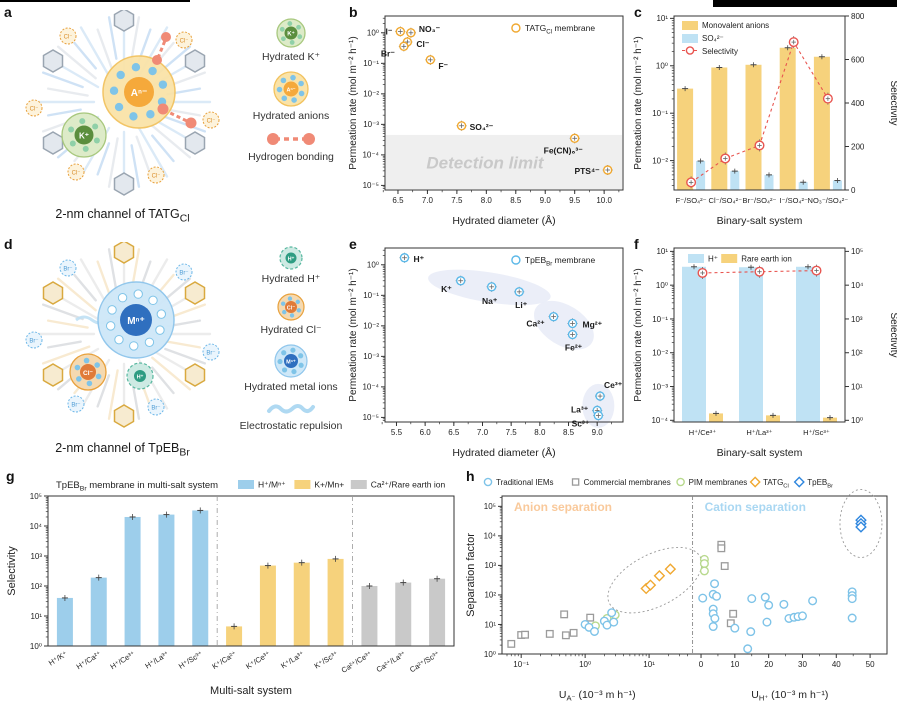  I want to click on svg-text: 800, so click(858, 16).